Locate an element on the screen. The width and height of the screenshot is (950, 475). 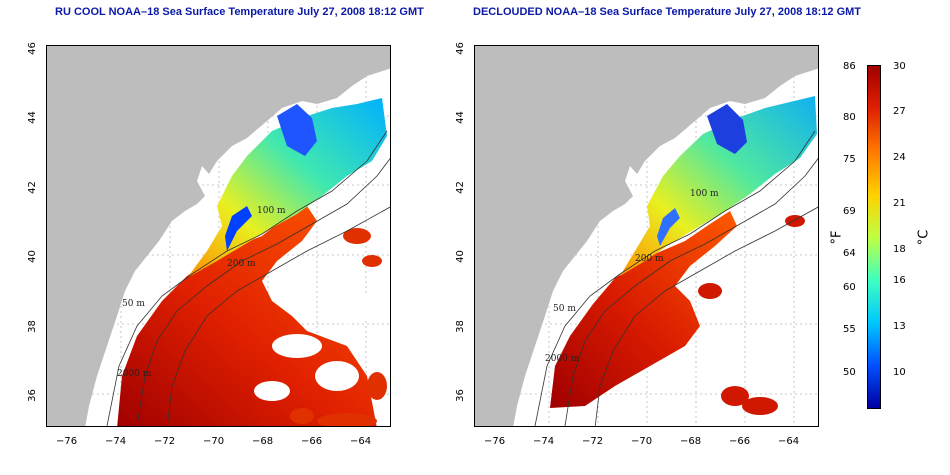
celsius-tick: 24 is located at coordinates (899, 157).